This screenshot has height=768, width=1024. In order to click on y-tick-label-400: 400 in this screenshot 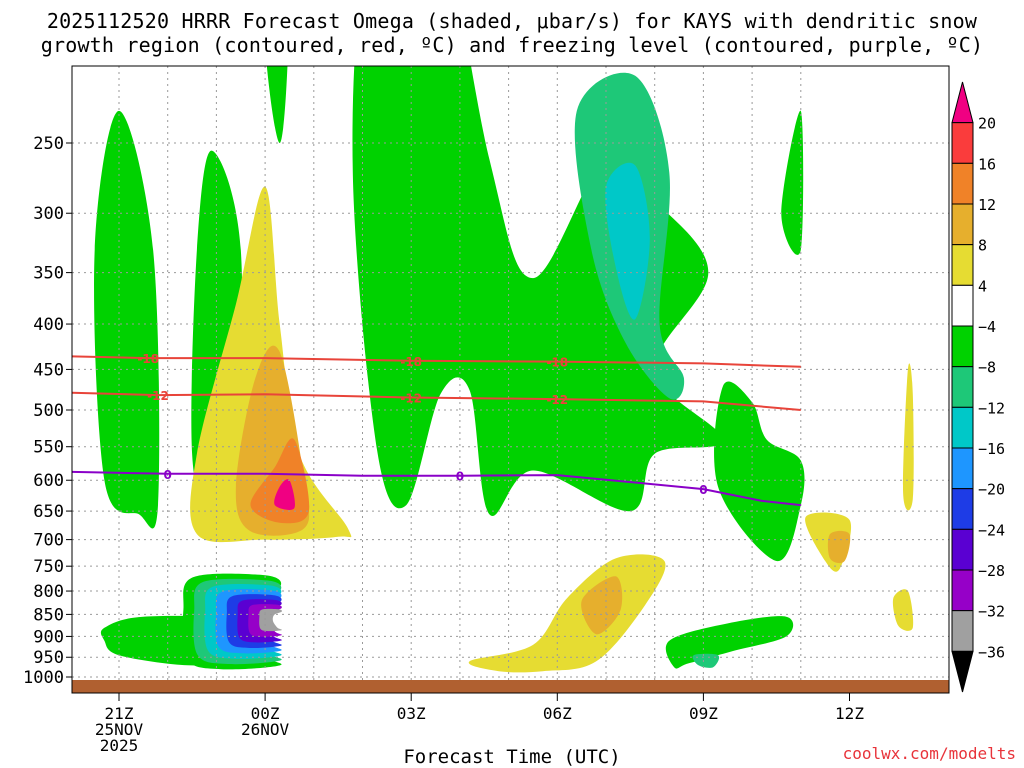, I will do `click(48, 325)`.